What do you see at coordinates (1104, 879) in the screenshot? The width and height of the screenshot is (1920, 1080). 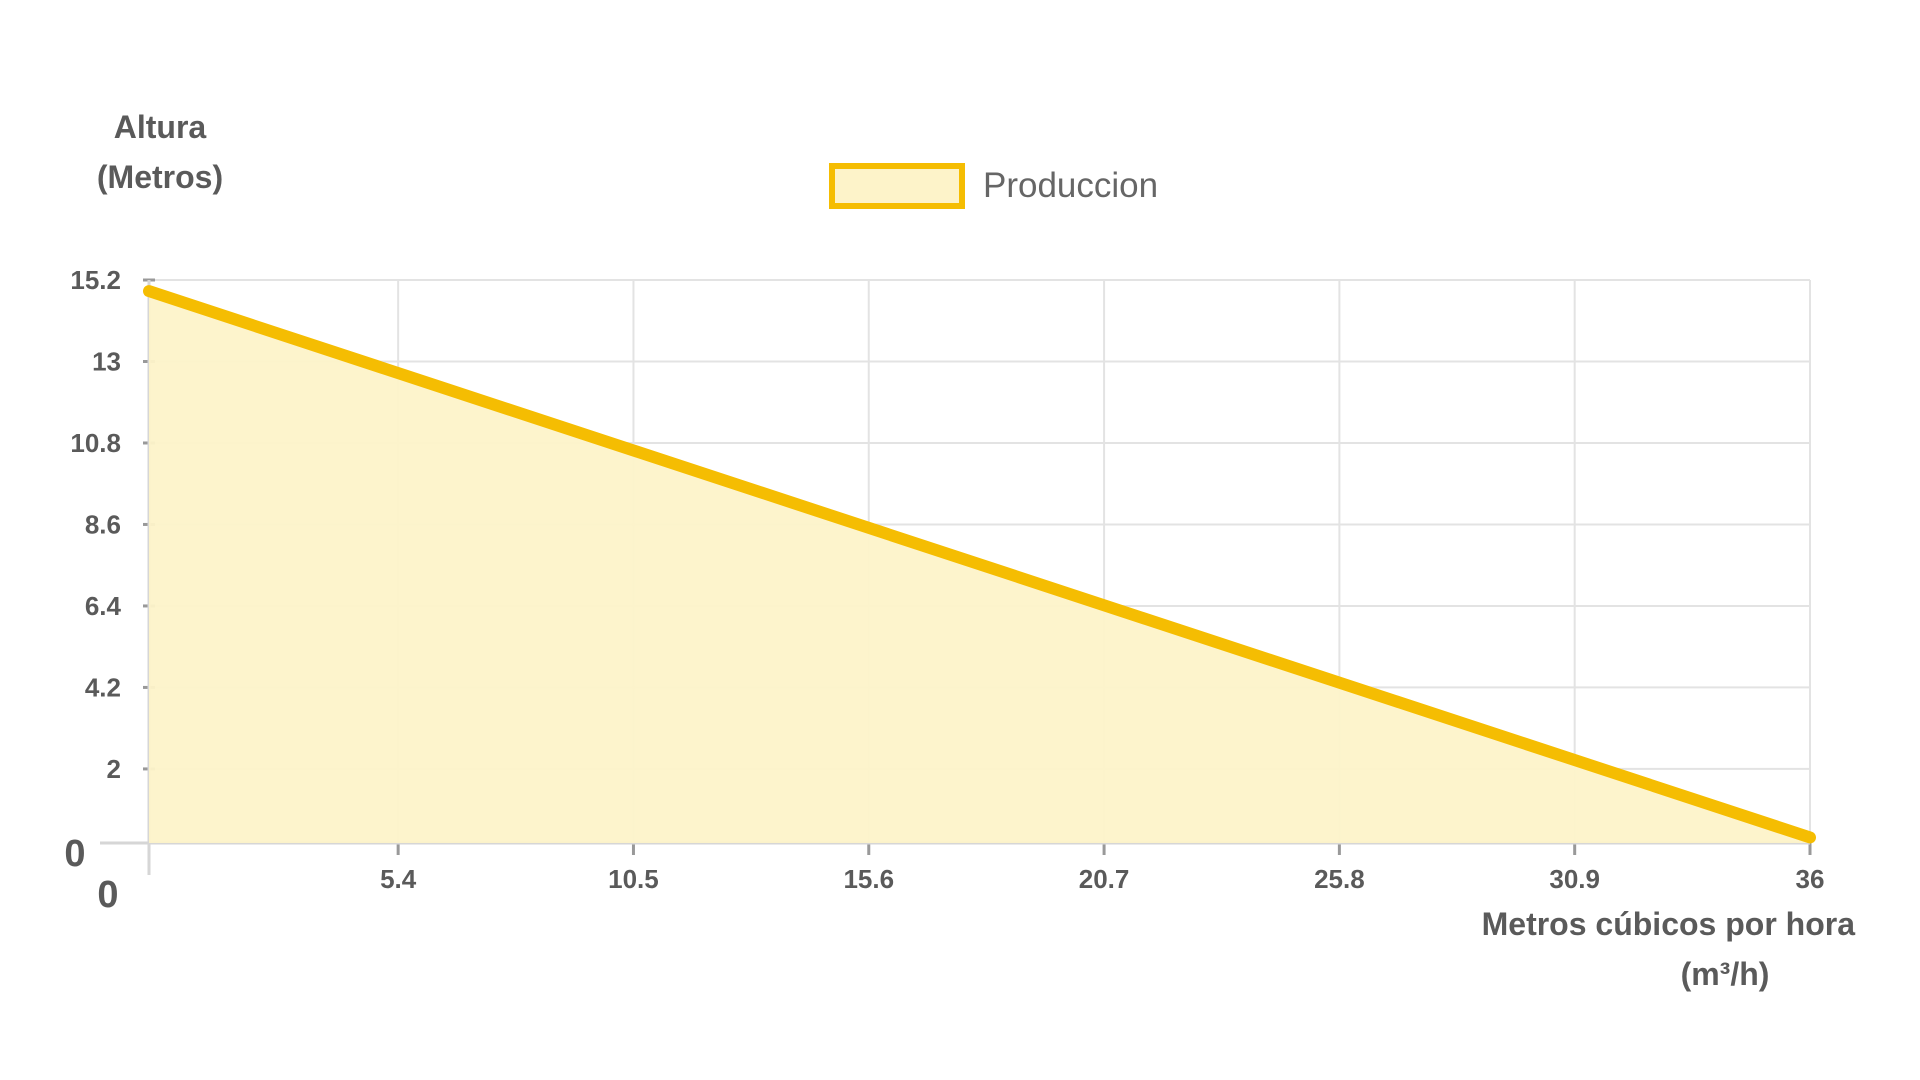 I see `x-tick-label: 20.7` at bounding box center [1104, 879].